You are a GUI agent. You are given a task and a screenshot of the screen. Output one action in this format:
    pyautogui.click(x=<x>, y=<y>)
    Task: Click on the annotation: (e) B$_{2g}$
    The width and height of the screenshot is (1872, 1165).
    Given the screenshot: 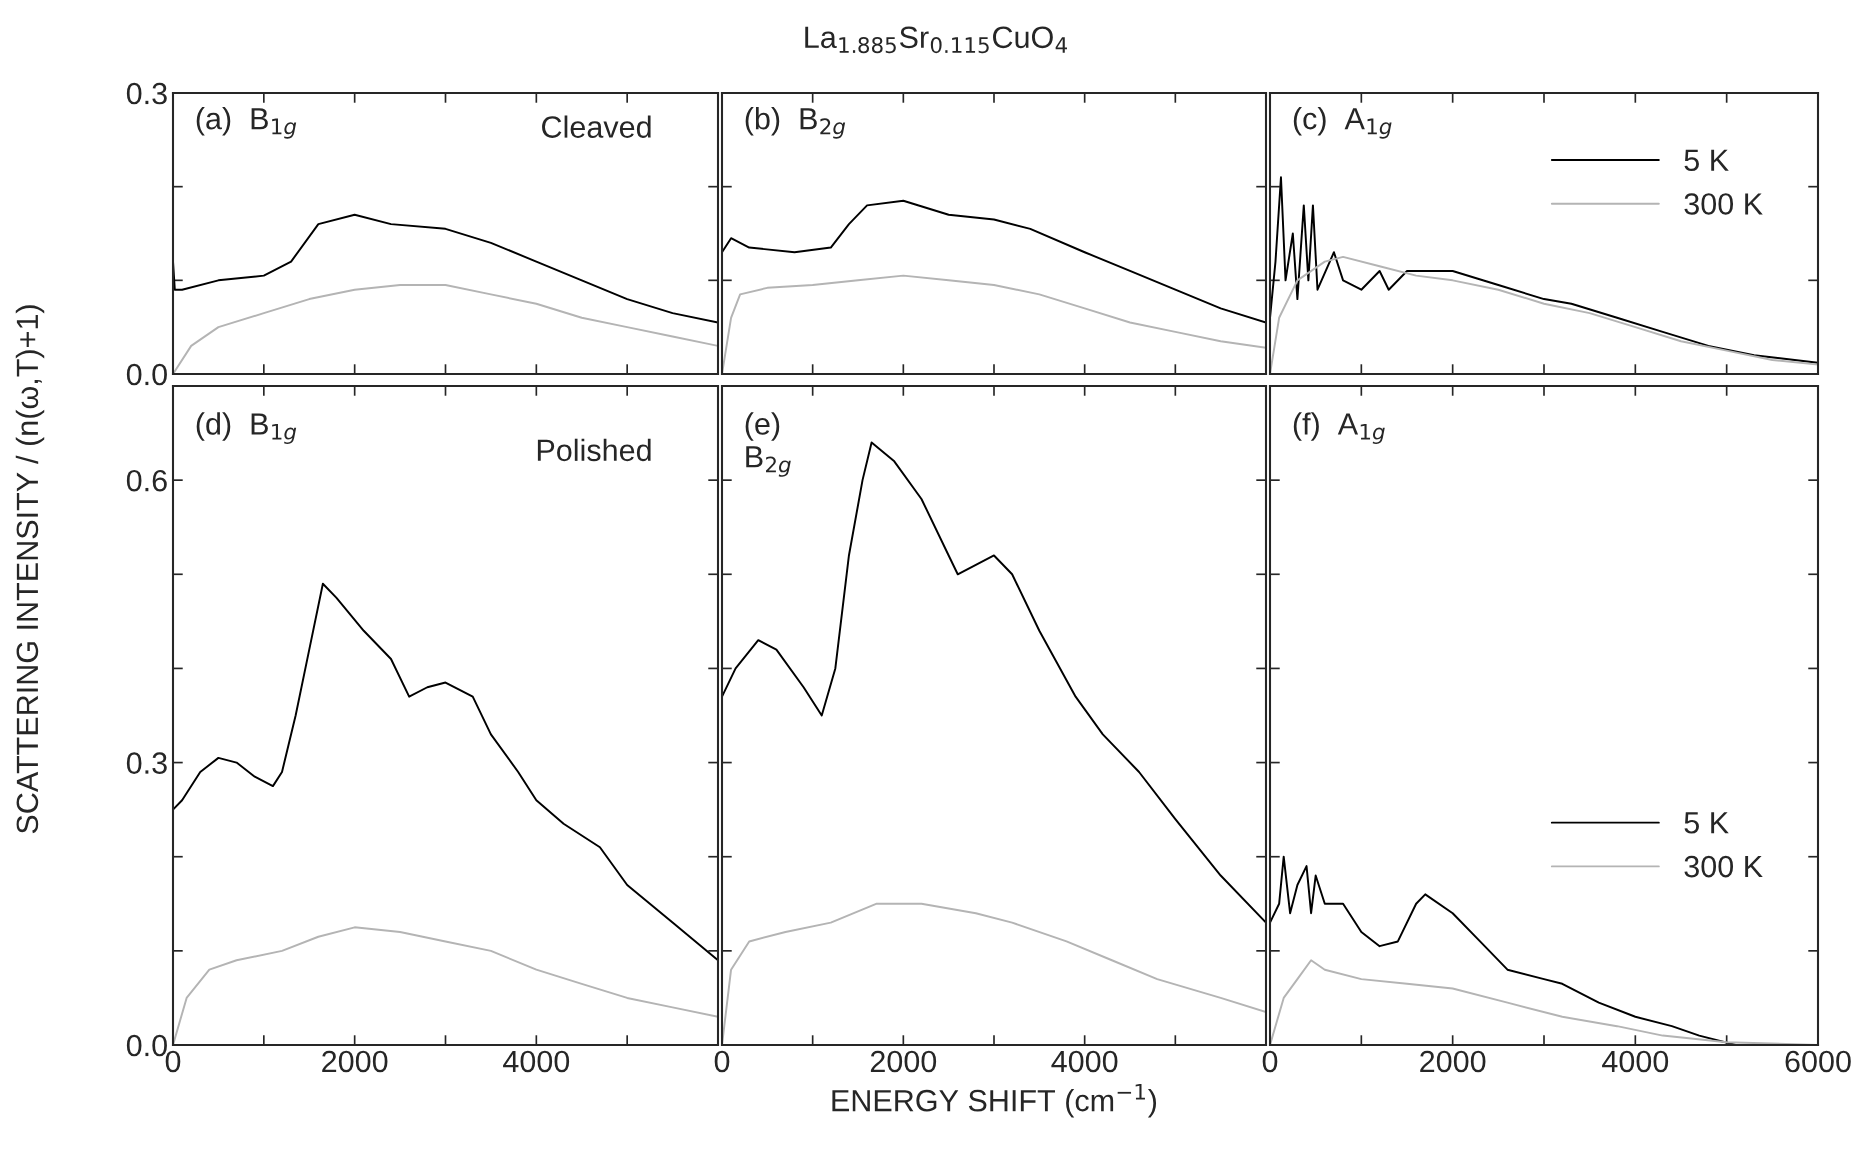 What is the action you would take?
    pyautogui.click(x=768, y=444)
    